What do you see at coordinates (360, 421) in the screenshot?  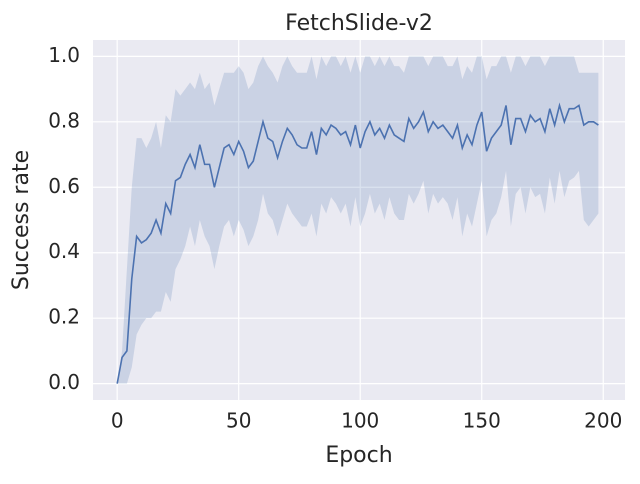 I see `x-tick-label: 100` at bounding box center [360, 421].